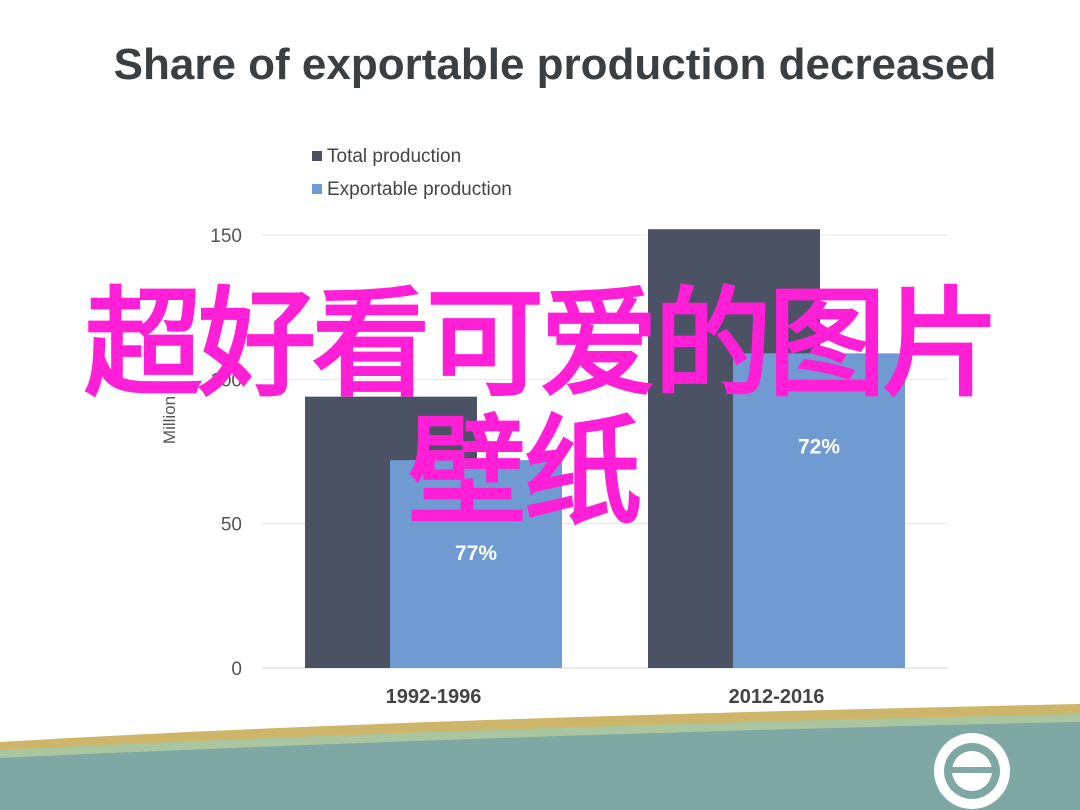 This screenshot has width=1080, height=810. I want to click on footer-teal-band, so click(540, 766).